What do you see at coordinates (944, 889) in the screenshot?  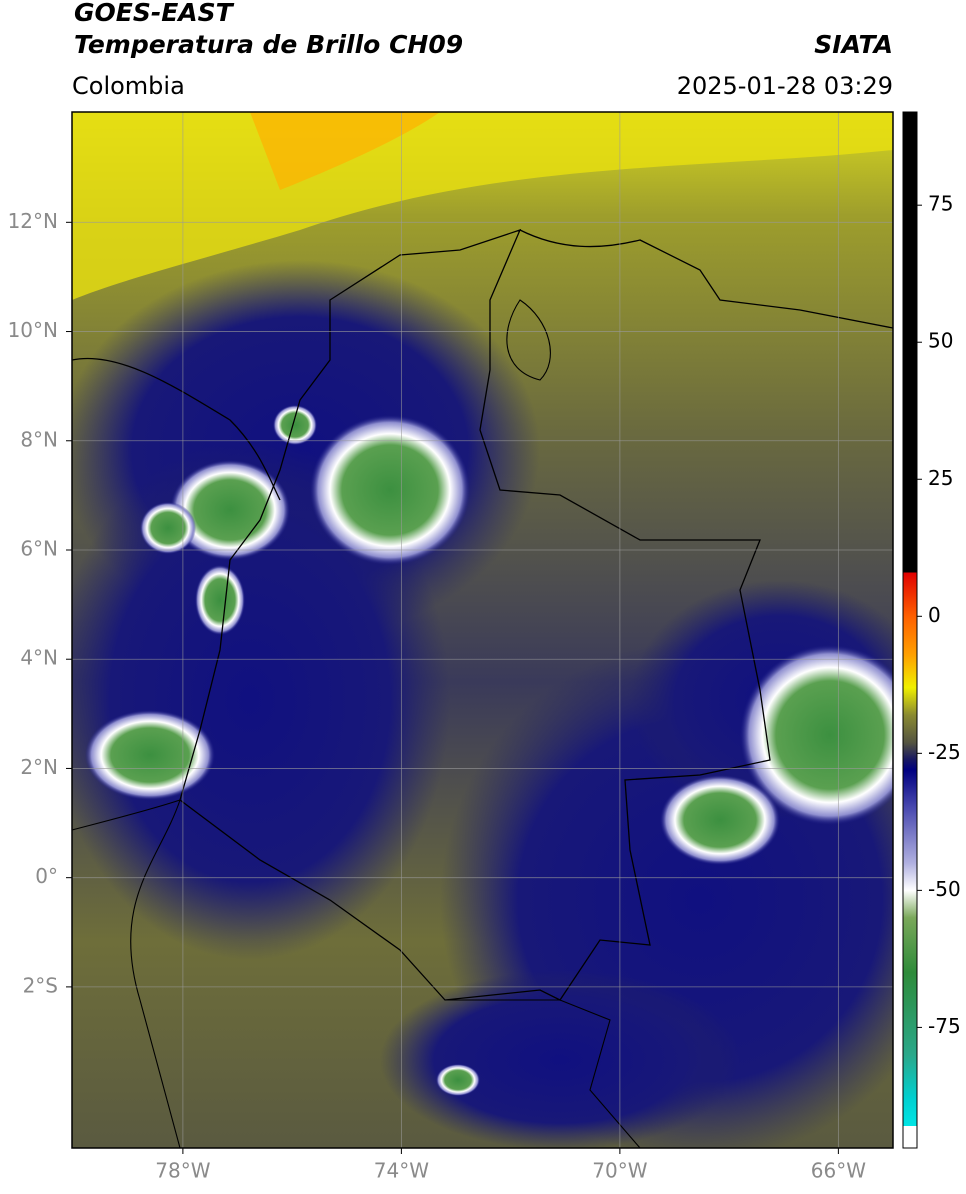 I see `colorbar-tick-label: -50` at bounding box center [944, 889].